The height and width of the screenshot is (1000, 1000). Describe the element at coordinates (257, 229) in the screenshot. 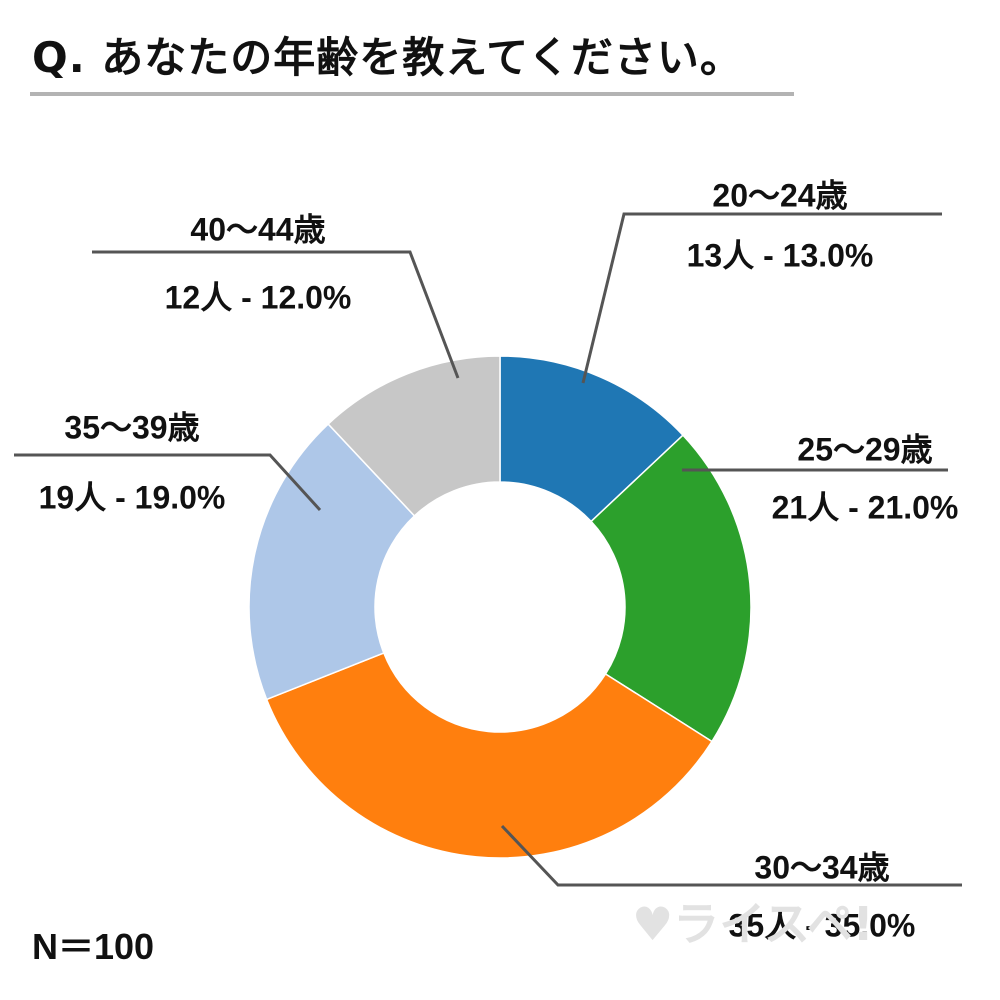

I see `slice-category-label: 40〜44歳` at that location.